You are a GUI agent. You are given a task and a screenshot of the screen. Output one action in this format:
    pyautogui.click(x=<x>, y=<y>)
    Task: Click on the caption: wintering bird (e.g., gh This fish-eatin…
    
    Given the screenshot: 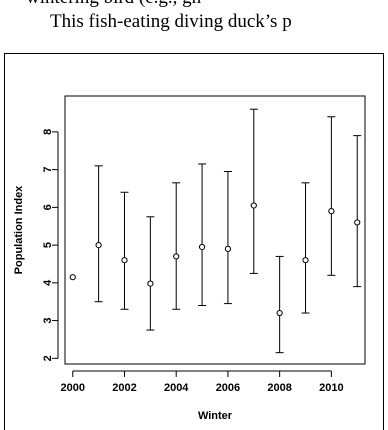 What is the action you would take?
    pyautogui.click(x=194, y=20)
    